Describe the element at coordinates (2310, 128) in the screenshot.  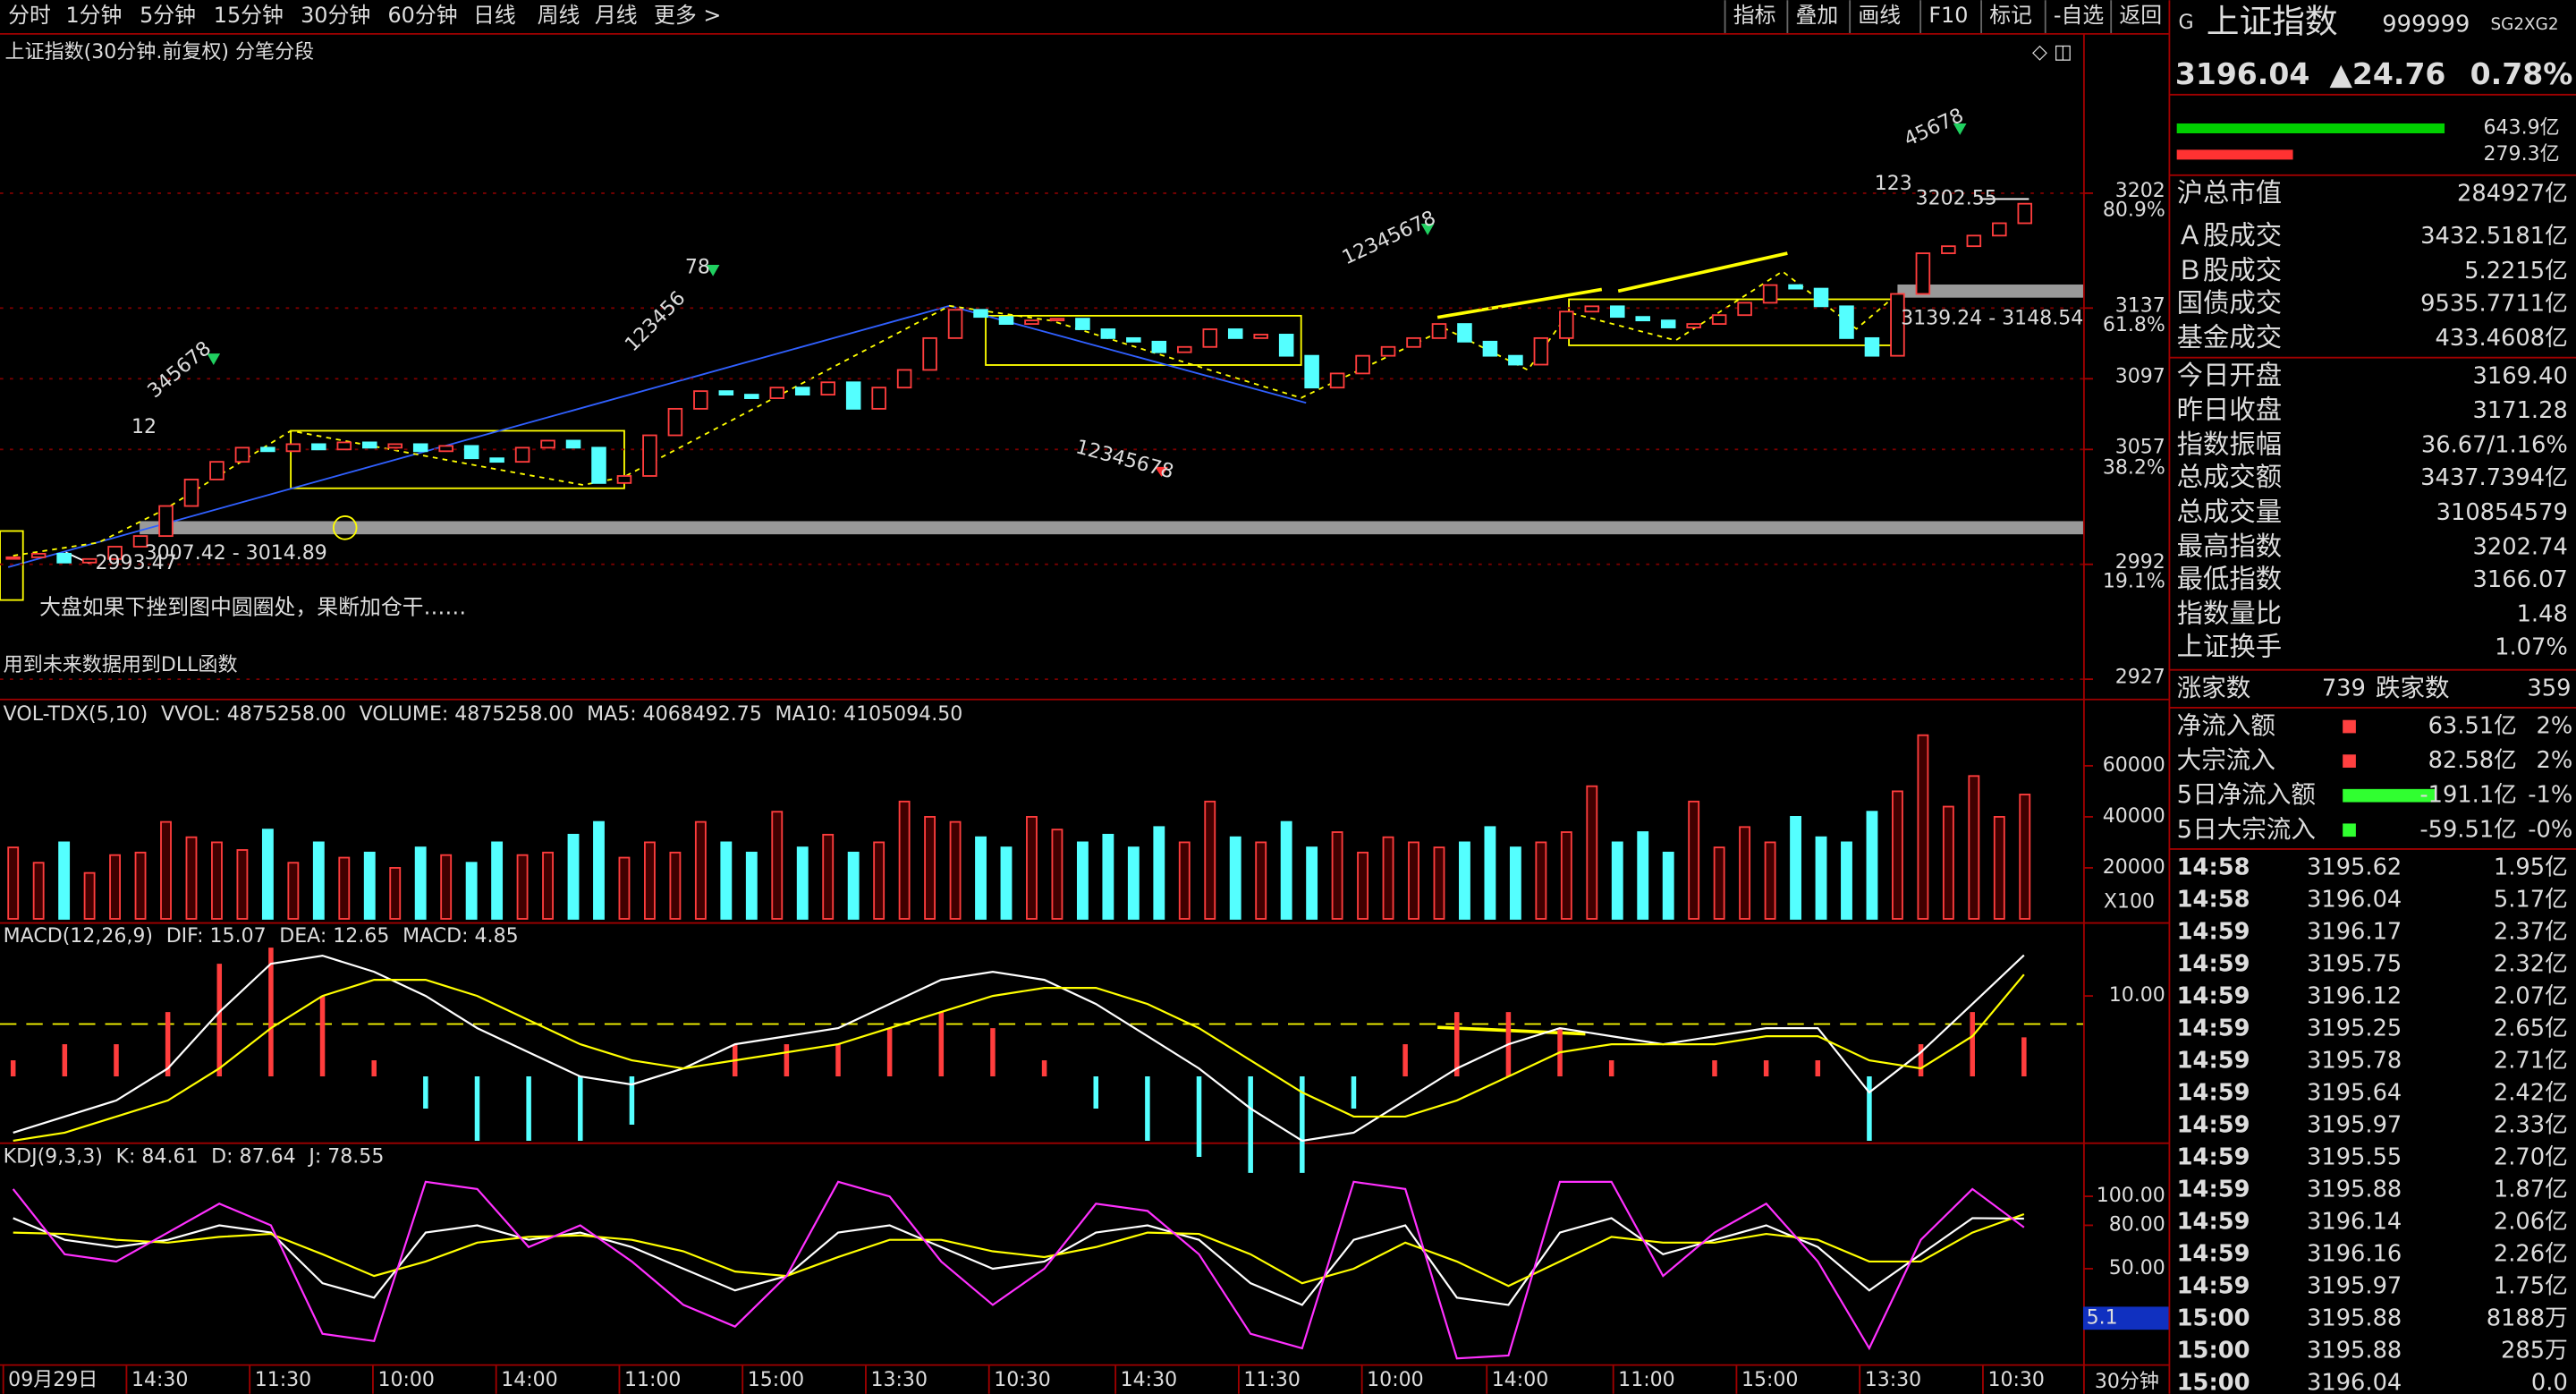
I see `flow-bar` at that location.